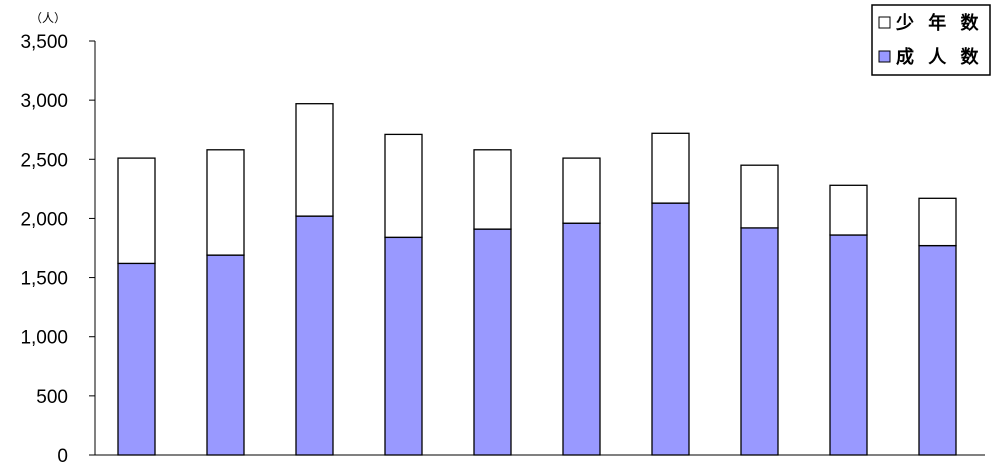 Image resolution: width=992 pixels, height=463 pixels. I want to click on y-tick-label: 3,500, so click(44, 42).